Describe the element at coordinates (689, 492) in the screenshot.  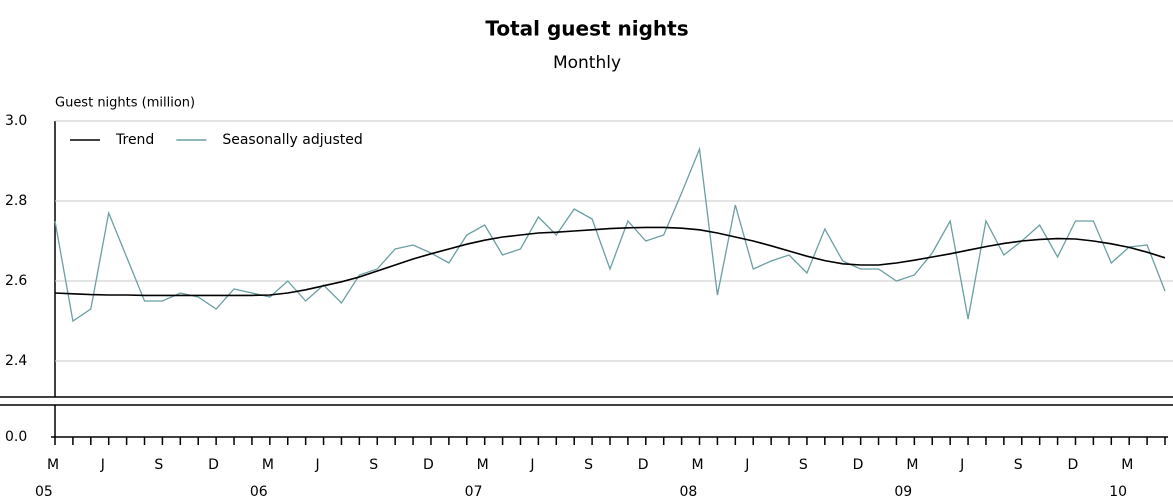
I see `x-year-label: 08` at that location.